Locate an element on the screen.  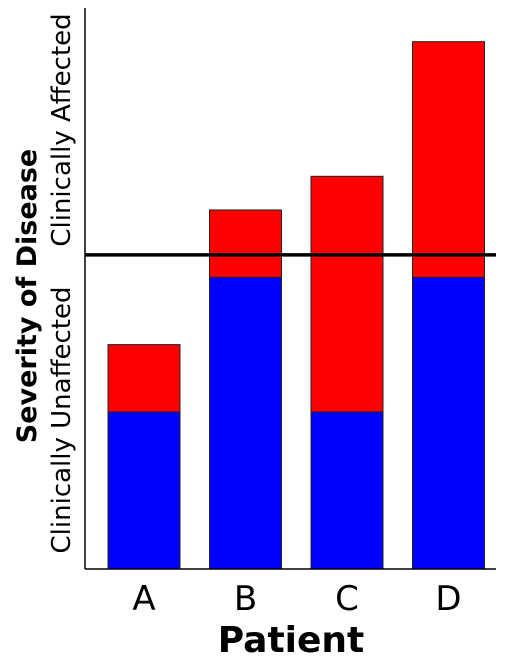
x-tick-label-d: D is located at coordinates (448, 599).